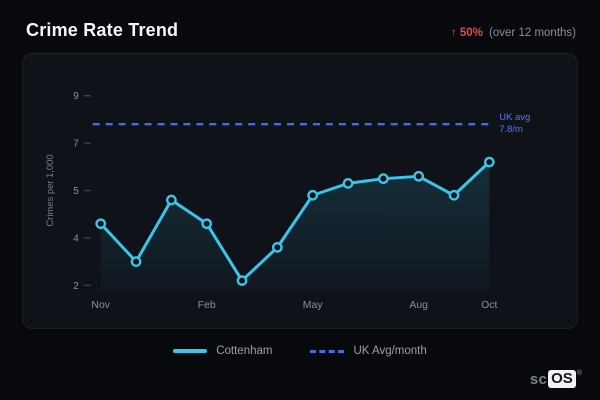 The image size is (600, 400). Describe the element at coordinates (100, 305) in the screenshot. I see `svg-text: Nov` at that location.